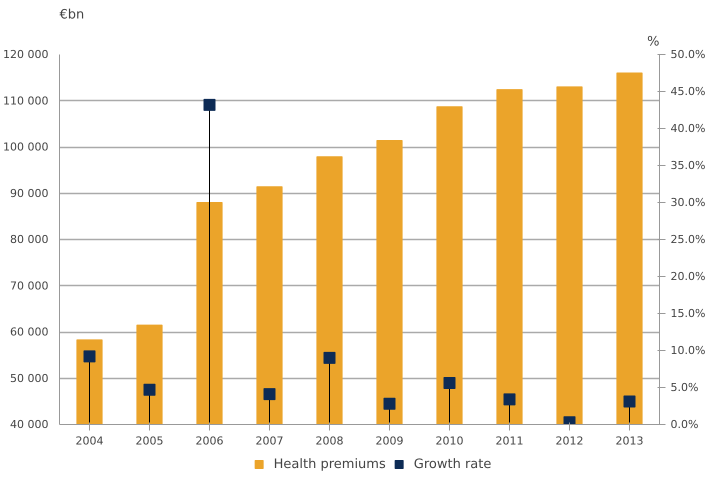 This screenshot has height=498, width=722. Describe the element at coordinates (330, 441) in the screenshot. I see `x-tick-label: 2008` at that location.